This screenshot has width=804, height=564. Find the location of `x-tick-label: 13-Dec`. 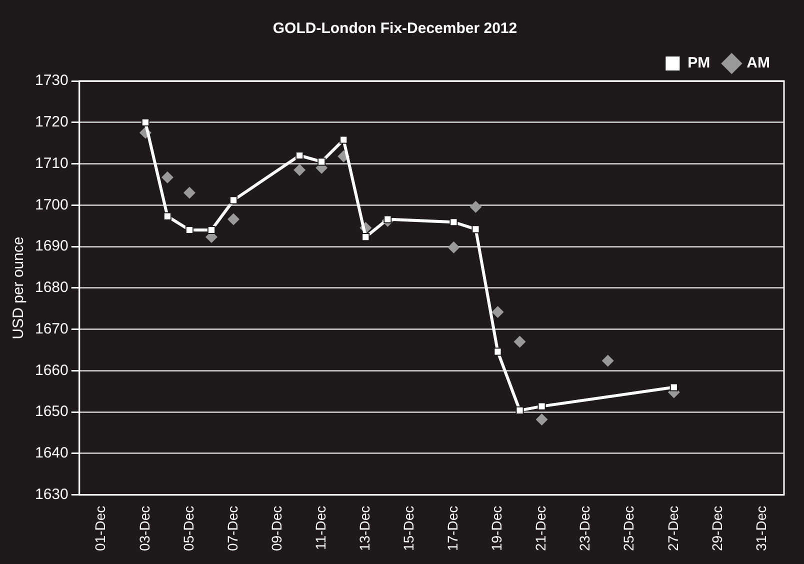

x-tick-label: 13-Dec is located at coordinates (364, 529).